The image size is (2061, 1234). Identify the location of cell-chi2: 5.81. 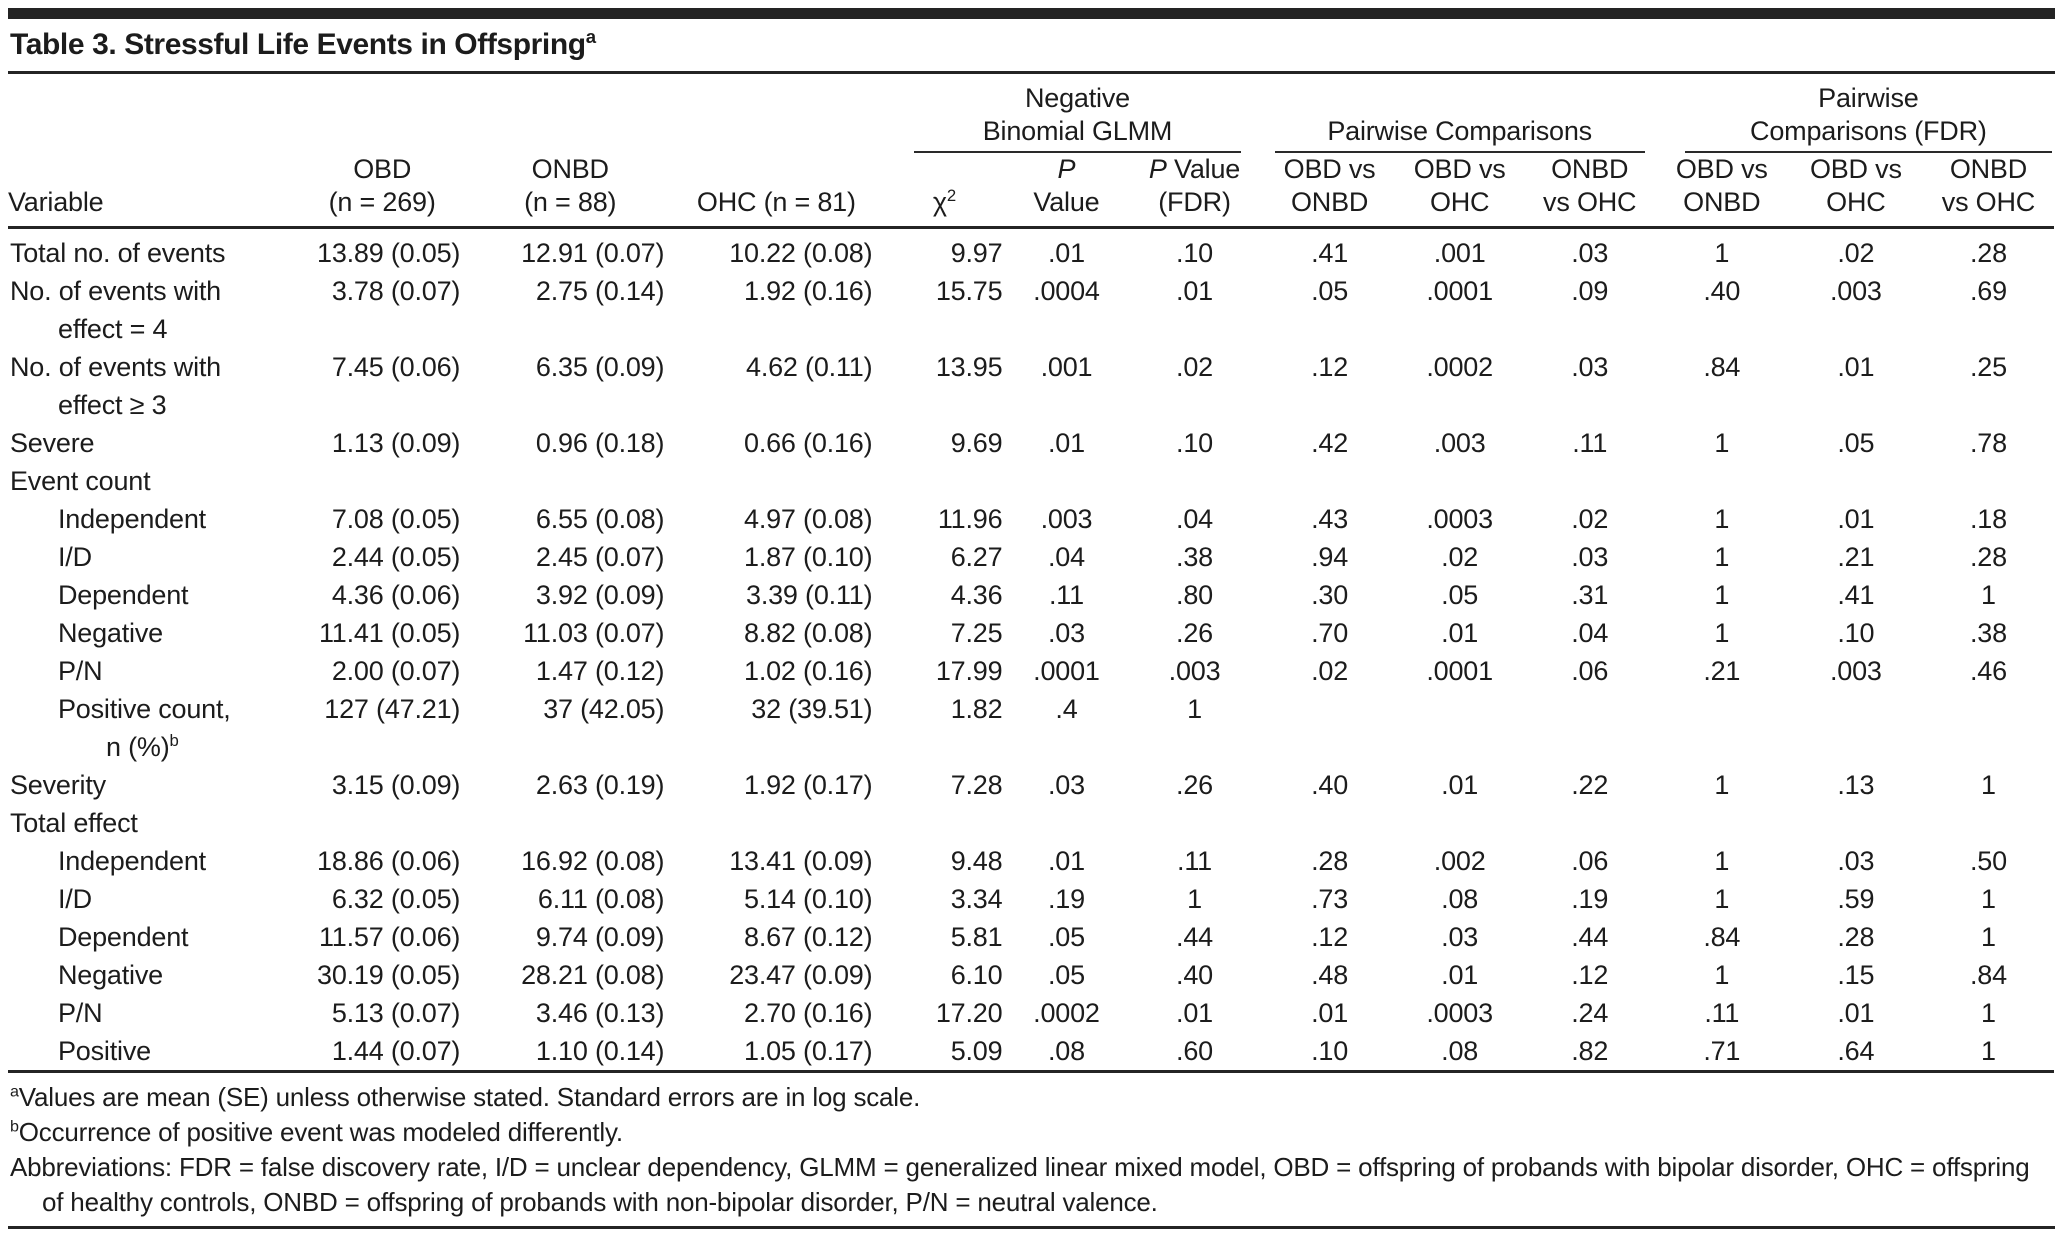
(976, 937).